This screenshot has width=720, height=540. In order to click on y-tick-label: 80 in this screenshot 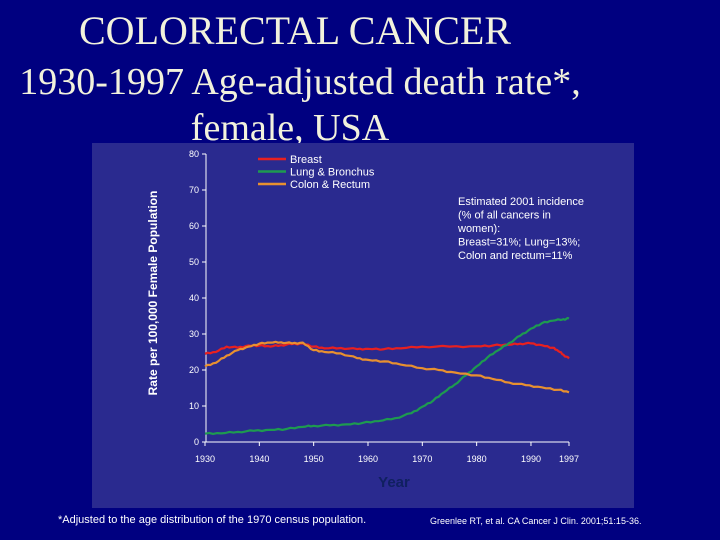, I will do `click(194, 154)`.